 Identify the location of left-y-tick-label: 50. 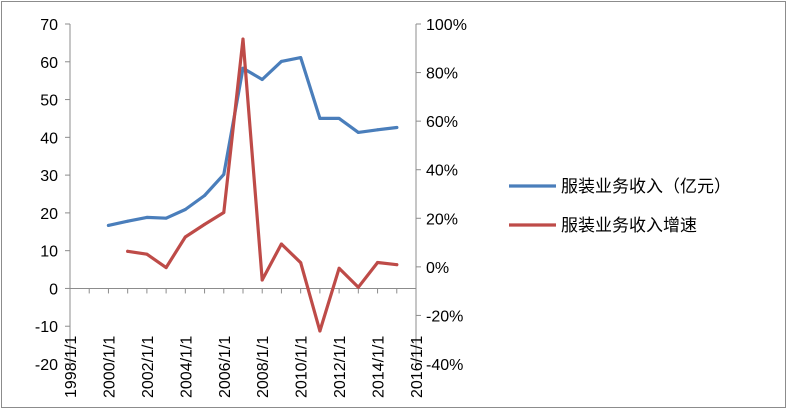
(49, 101).